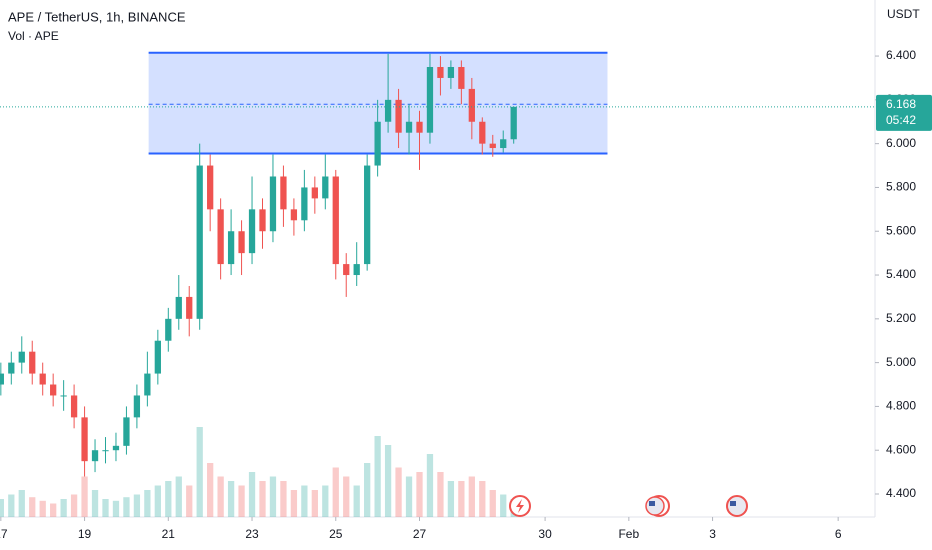 The image size is (932, 550). I want to click on x-tick-label: 23, so click(252, 534).